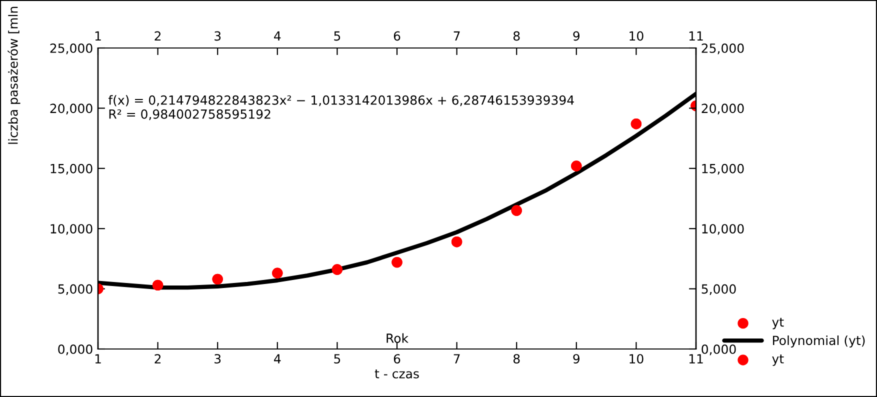  Describe the element at coordinates (277, 36) in the screenshot. I see `x2-tick-label: 4` at that location.